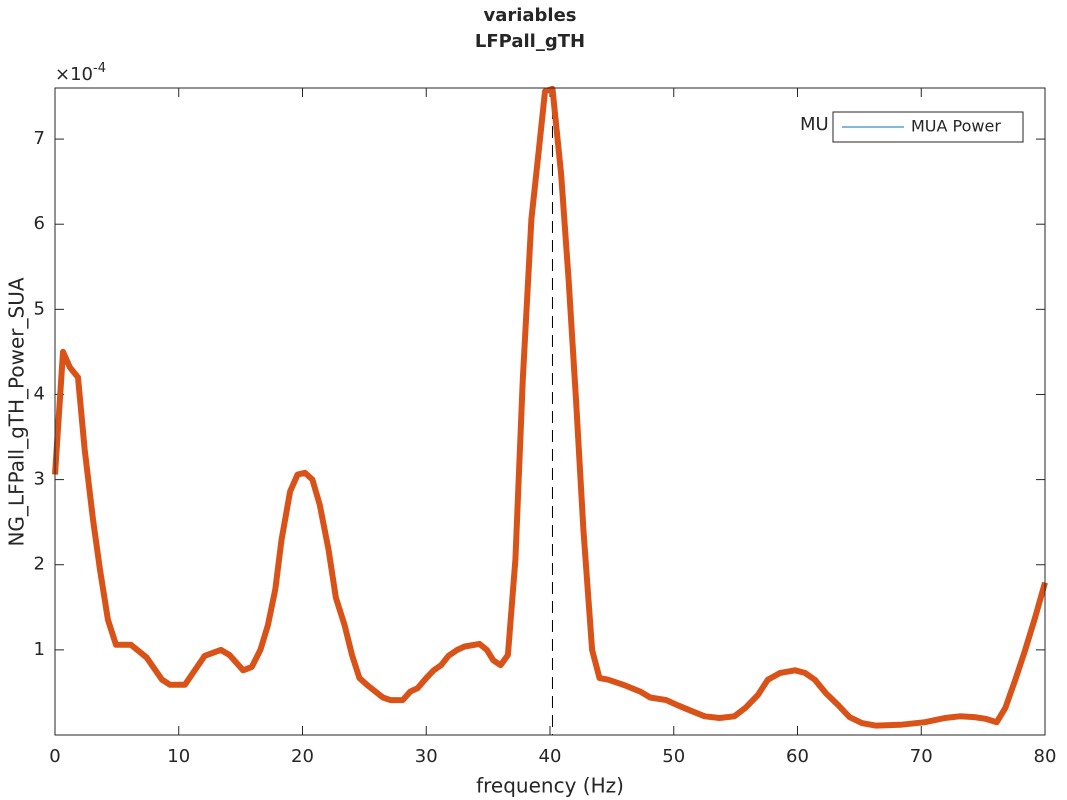 The width and height of the screenshot is (1067, 800). Describe the element at coordinates (426, 756) in the screenshot. I see `x-tick-label: 30` at that location.